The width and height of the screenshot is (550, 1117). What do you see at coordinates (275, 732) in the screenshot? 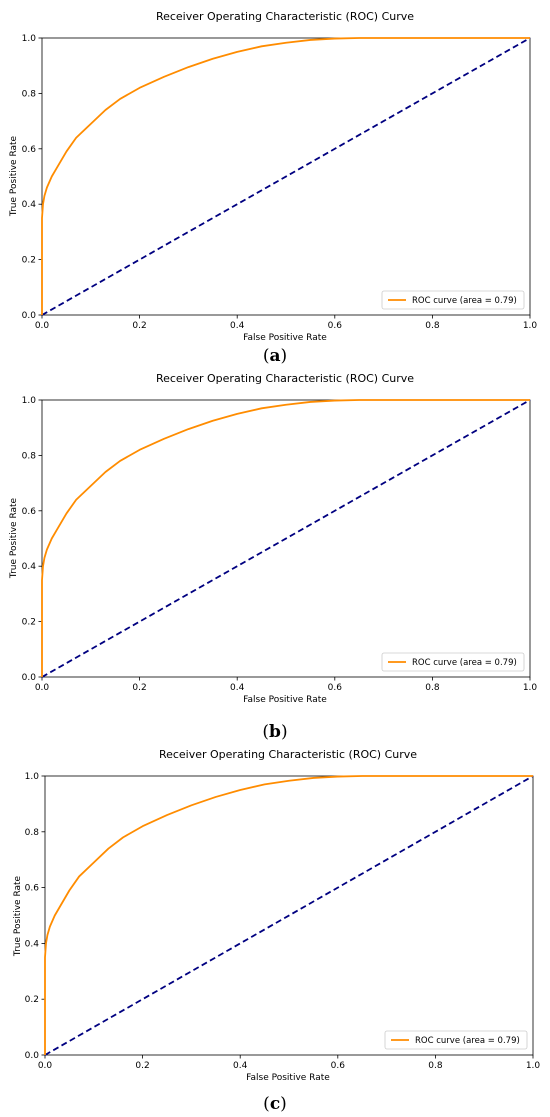
I see `caption-b: (b)` at bounding box center [275, 732].